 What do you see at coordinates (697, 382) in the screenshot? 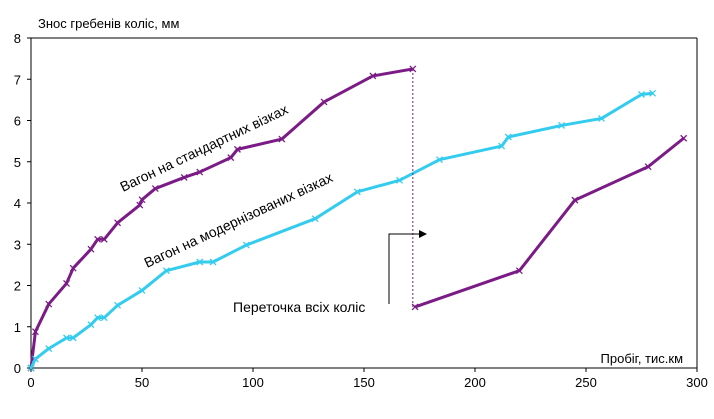
I see `x-tick-label: 300` at bounding box center [697, 382].